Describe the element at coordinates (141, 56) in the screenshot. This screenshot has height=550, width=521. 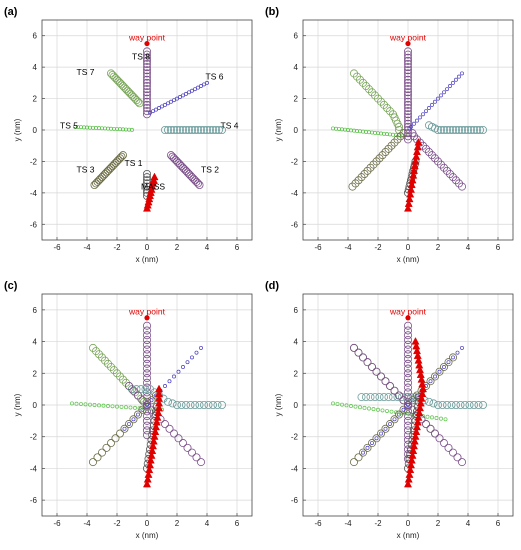
I see `annotation-label: TS 8` at that location.